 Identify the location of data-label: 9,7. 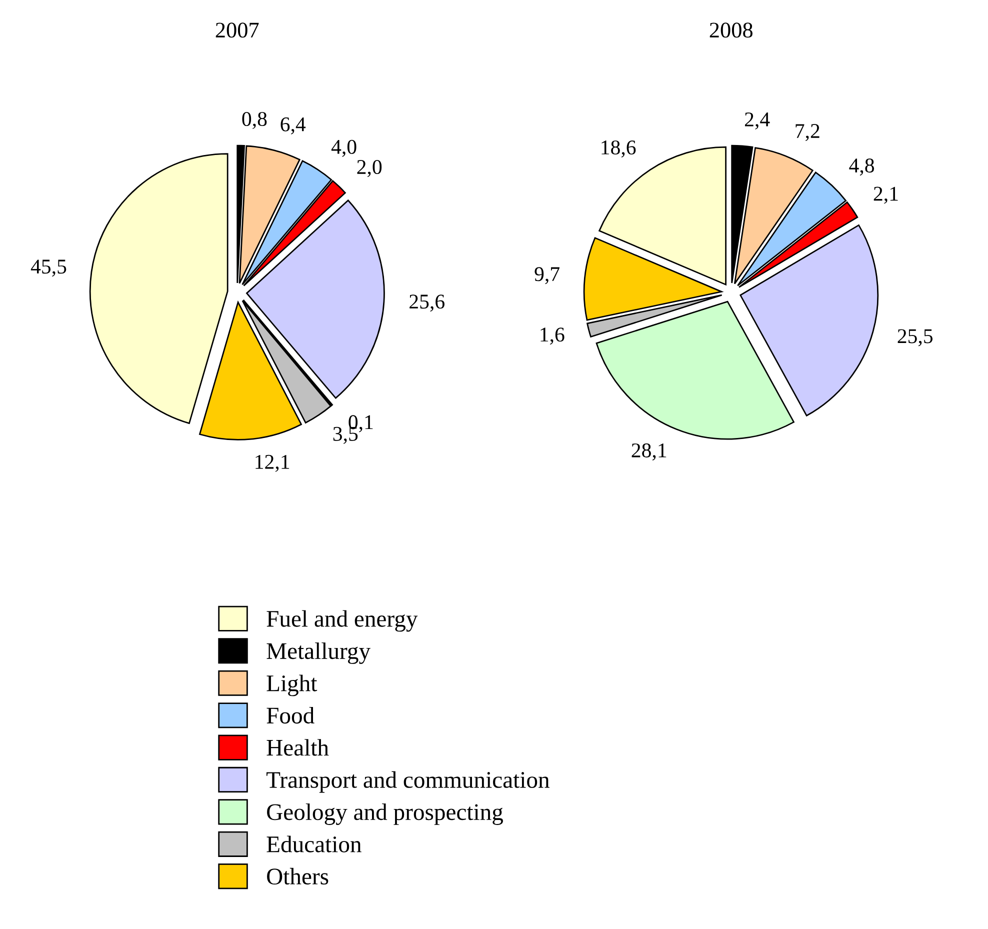
(547, 275).